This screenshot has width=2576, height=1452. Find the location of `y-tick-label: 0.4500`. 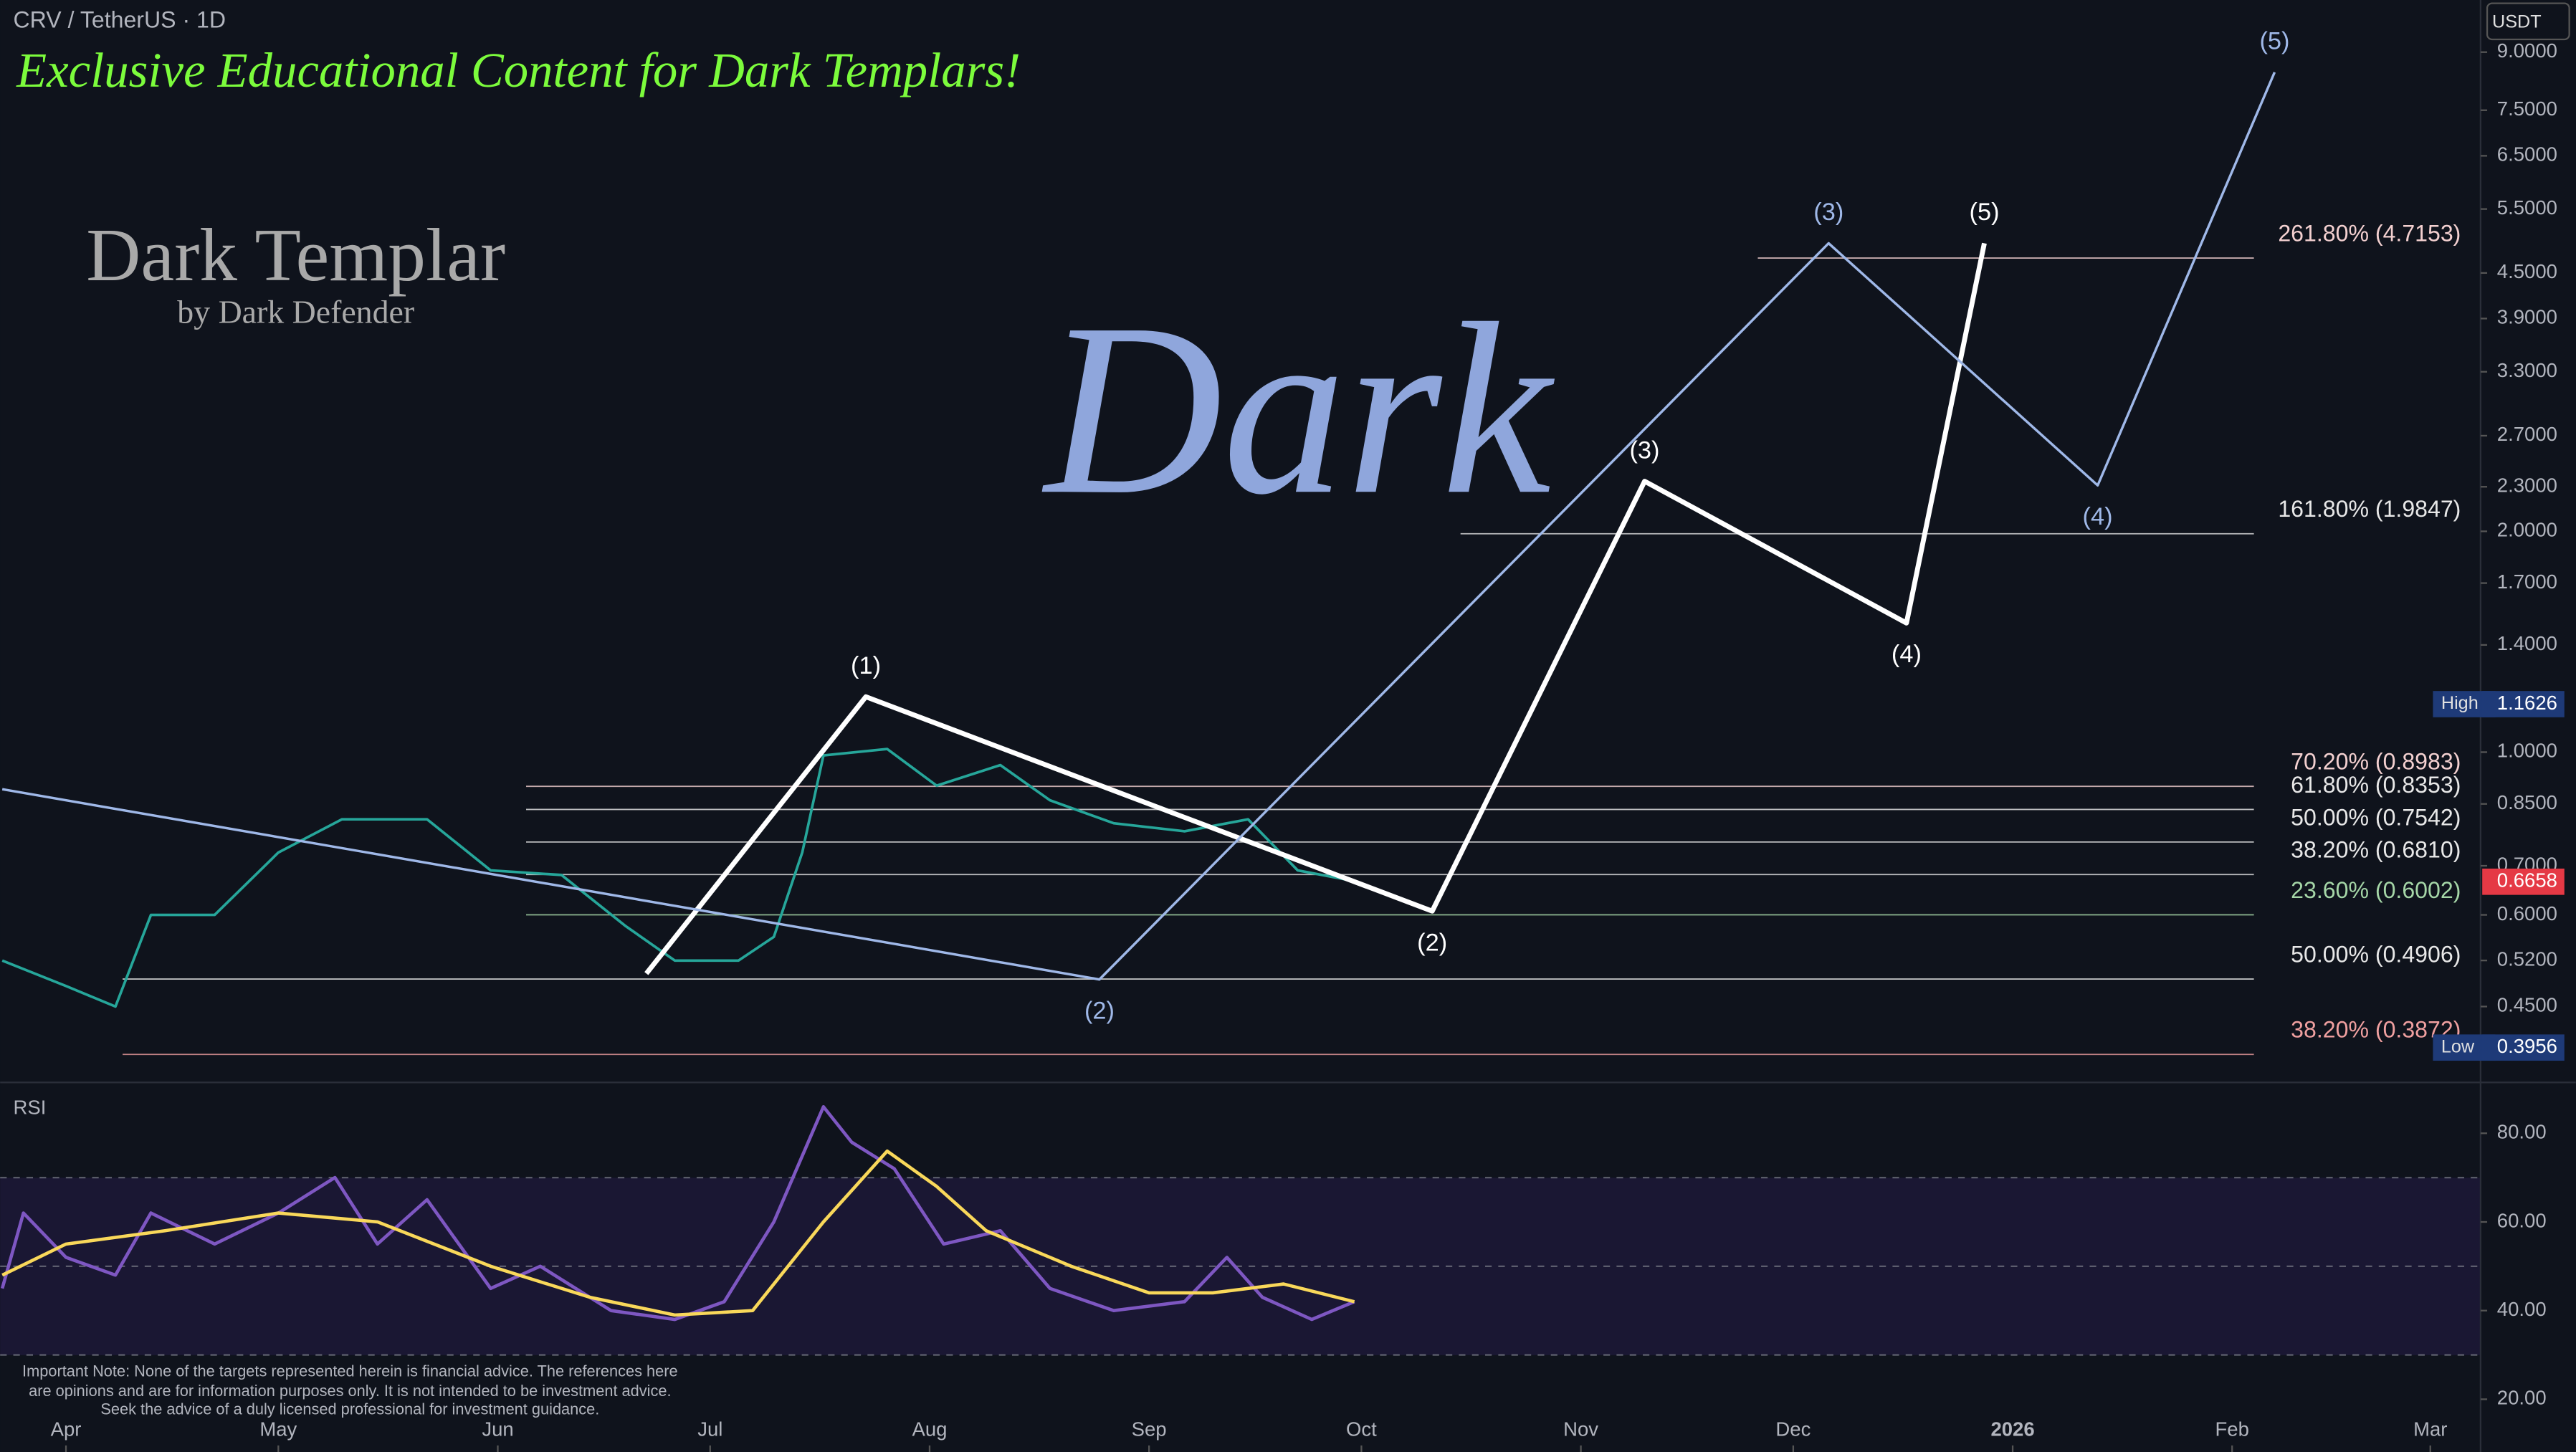

y-tick-label: 0.4500 is located at coordinates (2527, 1005).